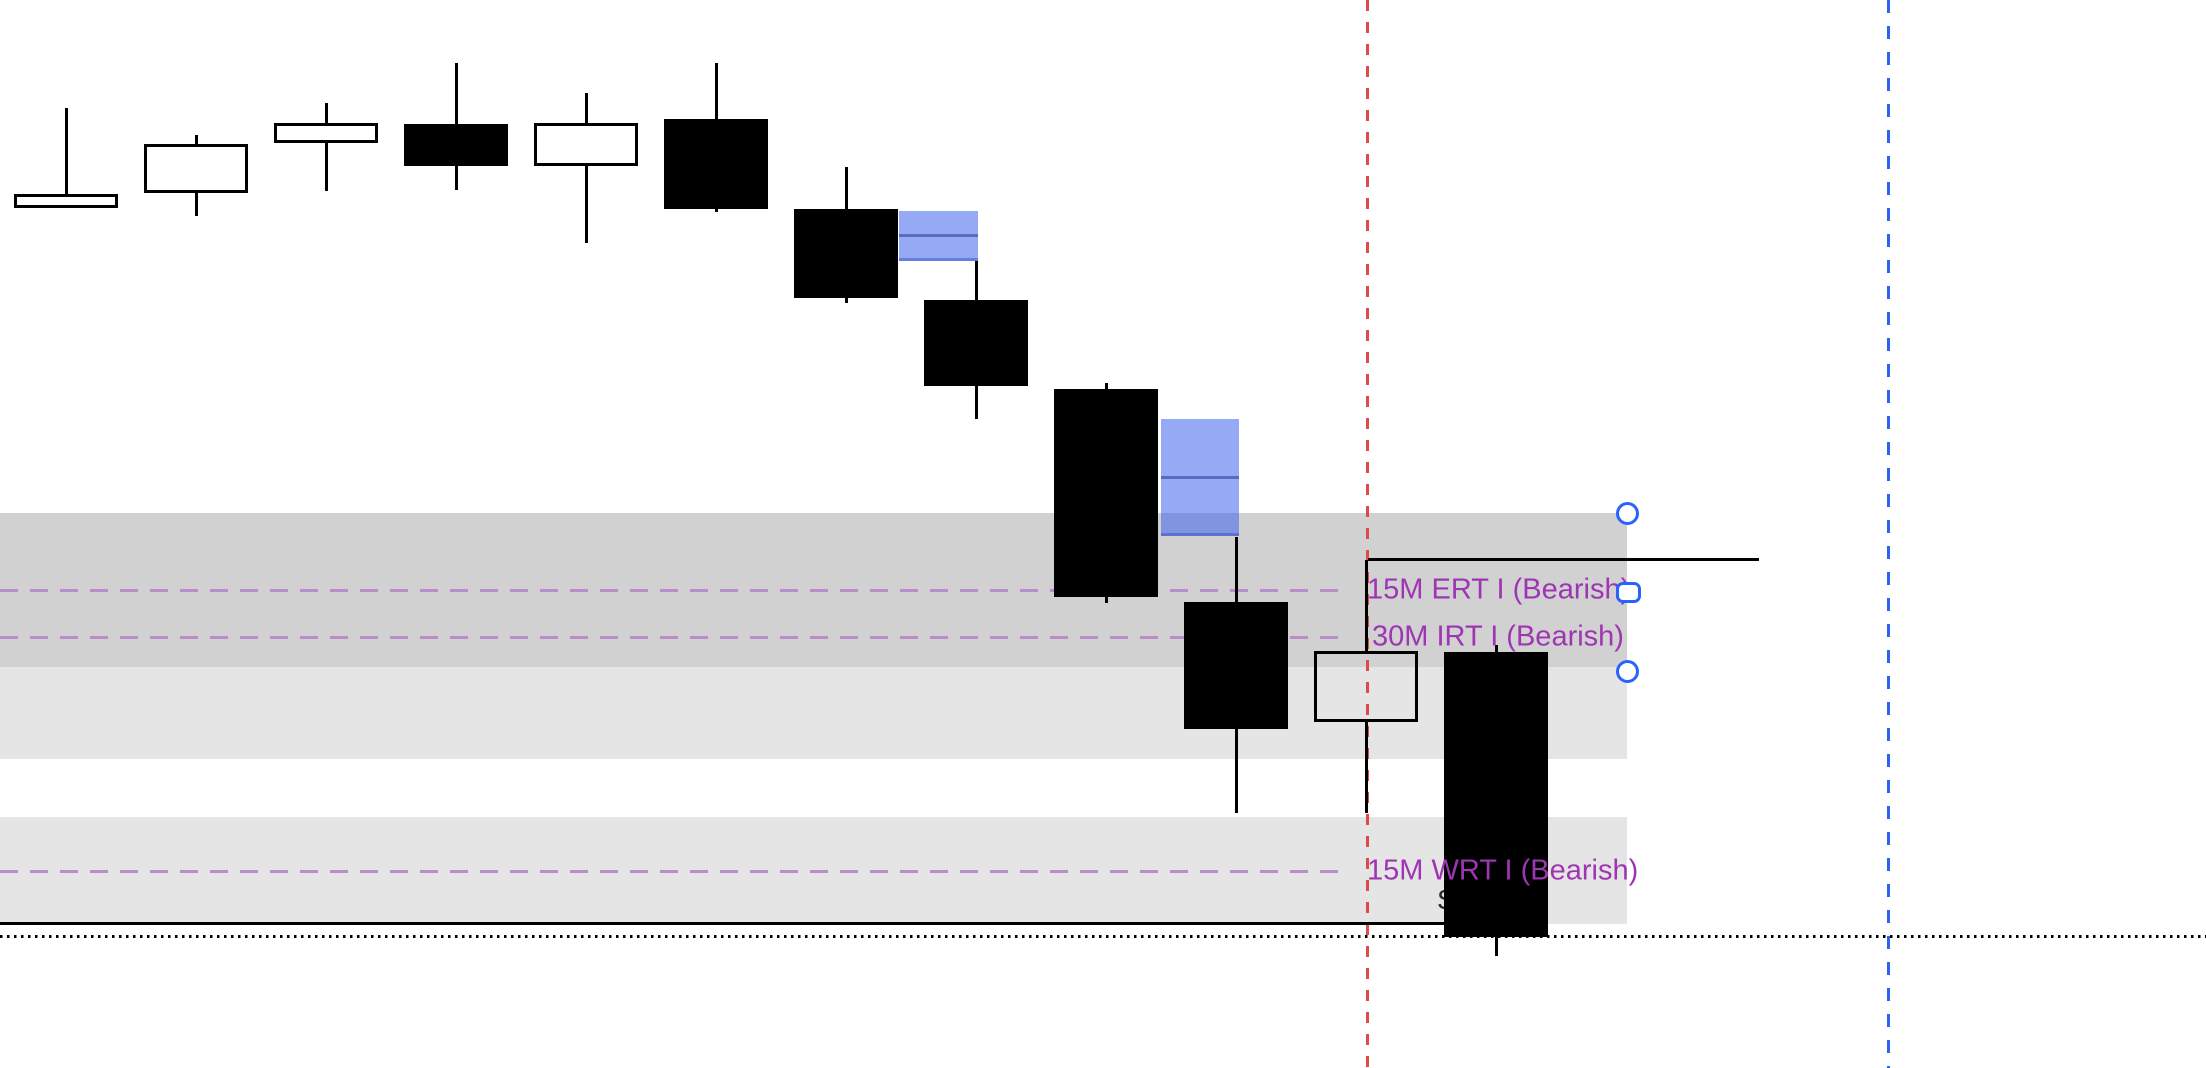  I want to click on indicator-level-label: 15M WRT I (Bearish), so click(1503, 870).